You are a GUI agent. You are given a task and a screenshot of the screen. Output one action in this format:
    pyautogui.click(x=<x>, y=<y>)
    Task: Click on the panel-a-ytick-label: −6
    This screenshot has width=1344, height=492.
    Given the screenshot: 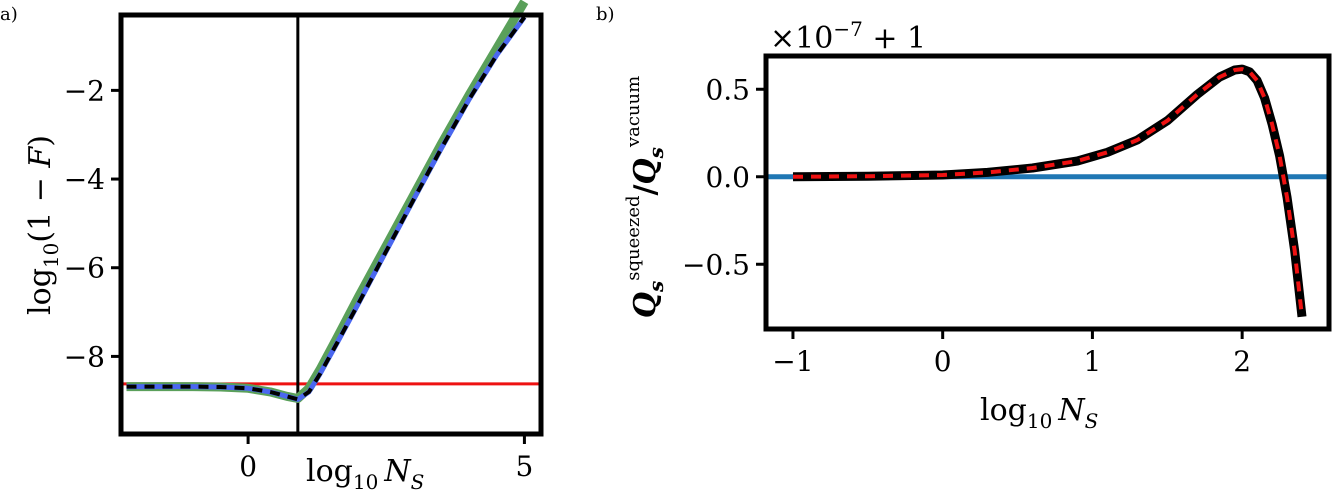 What is the action you would take?
    pyautogui.click(x=84, y=268)
    